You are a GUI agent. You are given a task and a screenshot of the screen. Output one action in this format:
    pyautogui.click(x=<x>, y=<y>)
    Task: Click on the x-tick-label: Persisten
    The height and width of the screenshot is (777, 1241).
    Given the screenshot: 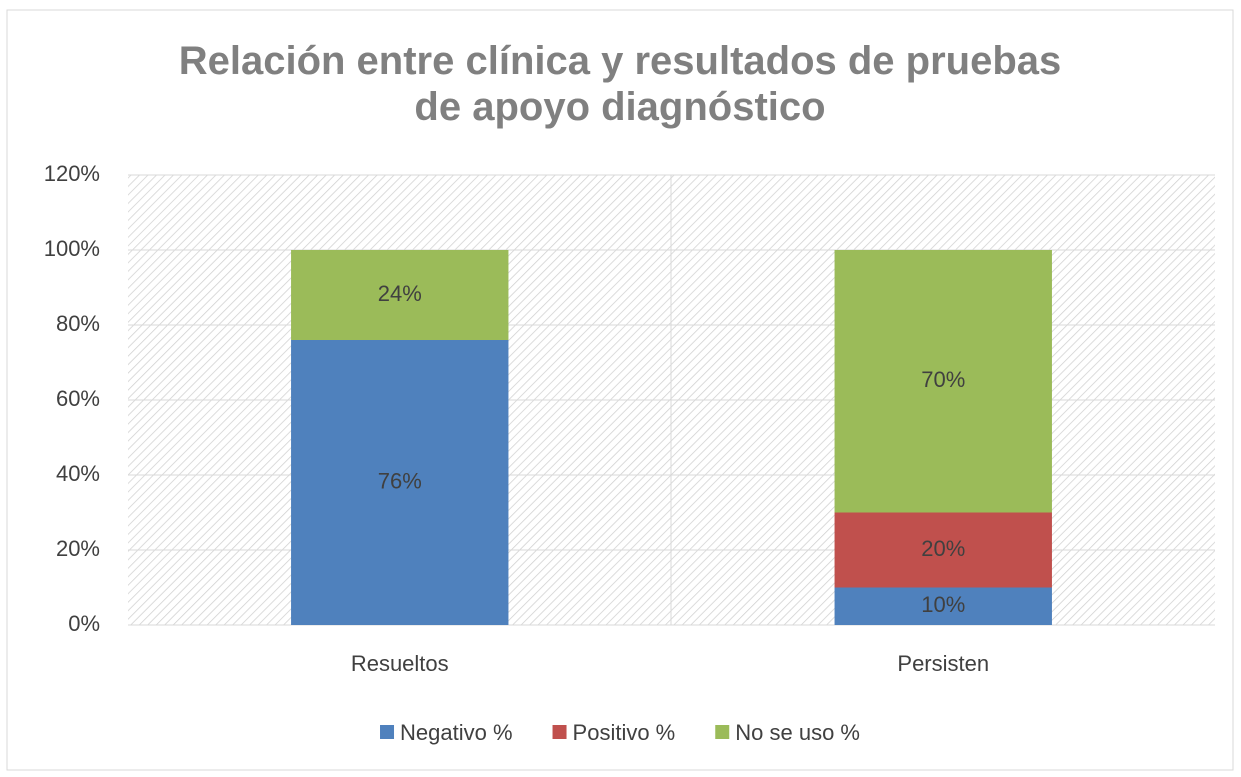 What is the action you would take?
    pyautogui.click(x=943, y=663)
    